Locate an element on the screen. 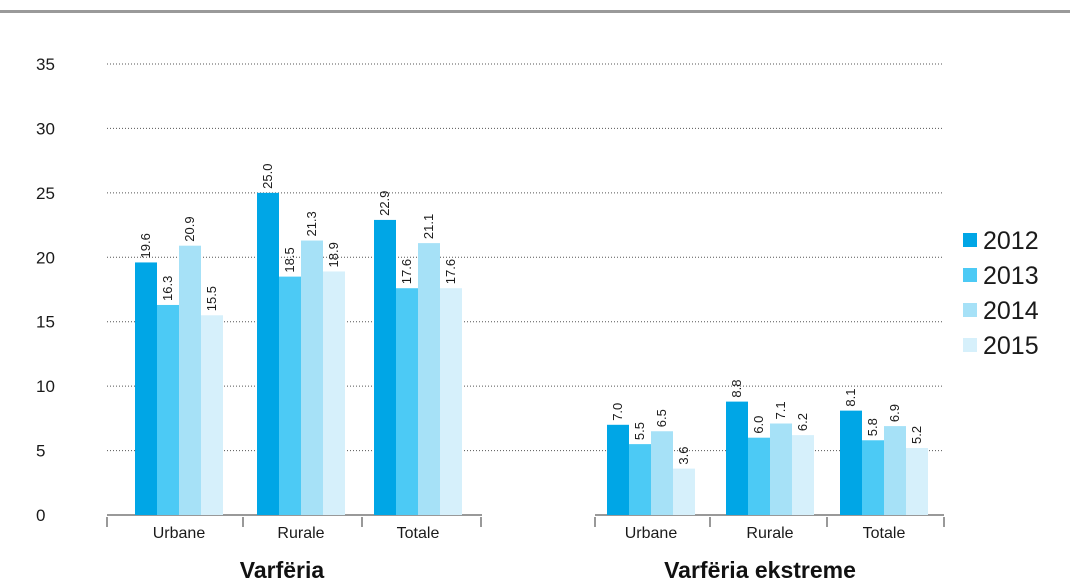 The height and width of the screenshot is (584, 1070). data-label: 22.9 is located at coordinates (384, 203).